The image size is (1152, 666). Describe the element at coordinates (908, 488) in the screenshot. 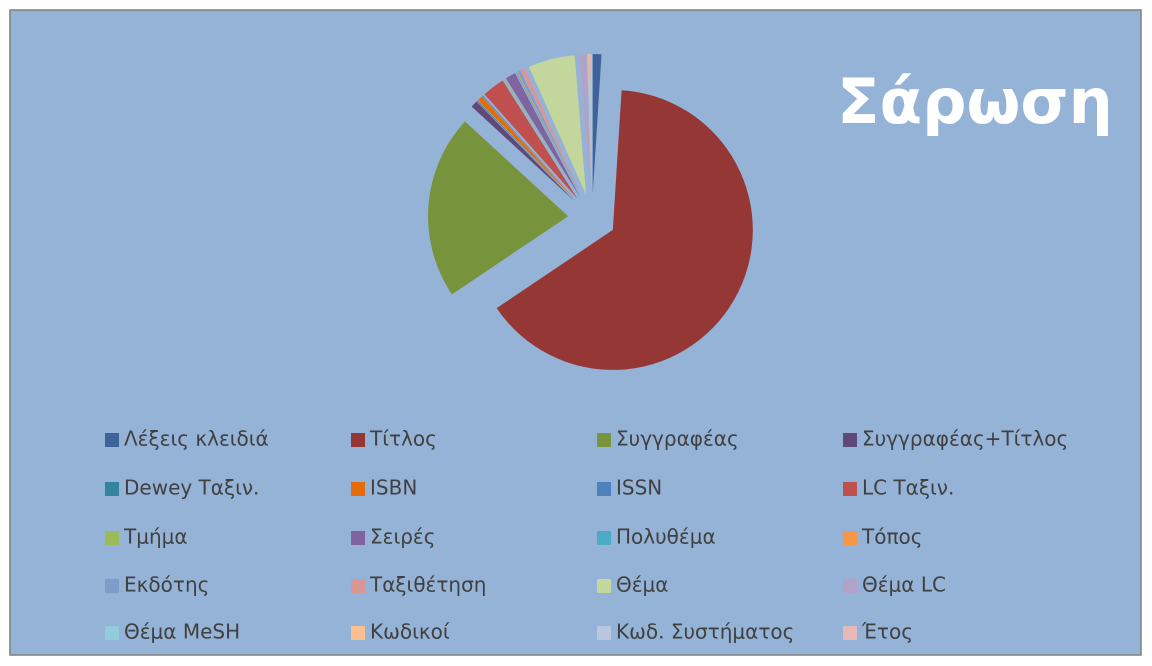

I see `legend-label: LC Ταξιν.` at that location.